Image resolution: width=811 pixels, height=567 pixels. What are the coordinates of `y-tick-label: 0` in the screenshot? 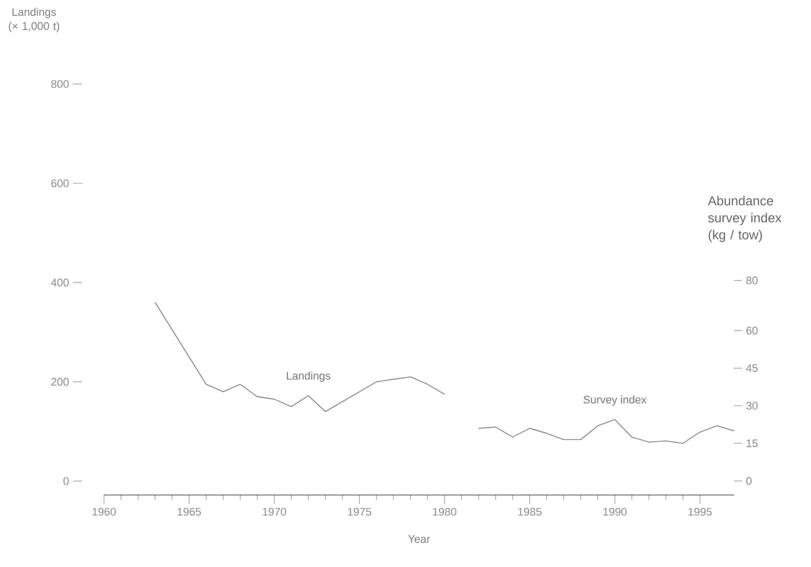 It's located at (66, 481).